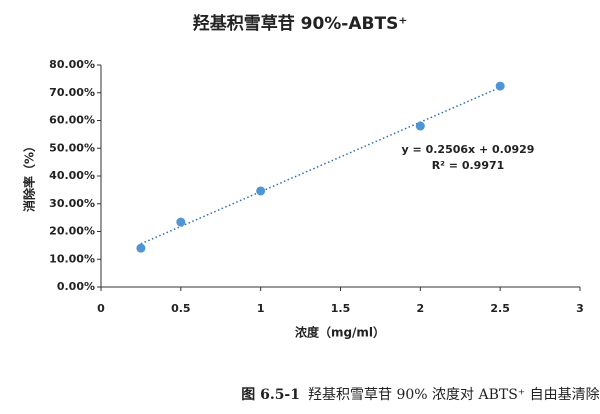 The width and height of the screenshot is (600, 414). What do you see at coordinates (340, 332) in the screenshot?
I see `x-axis-label: 浓度（mg/ml）` at bounding box center [340, 332].